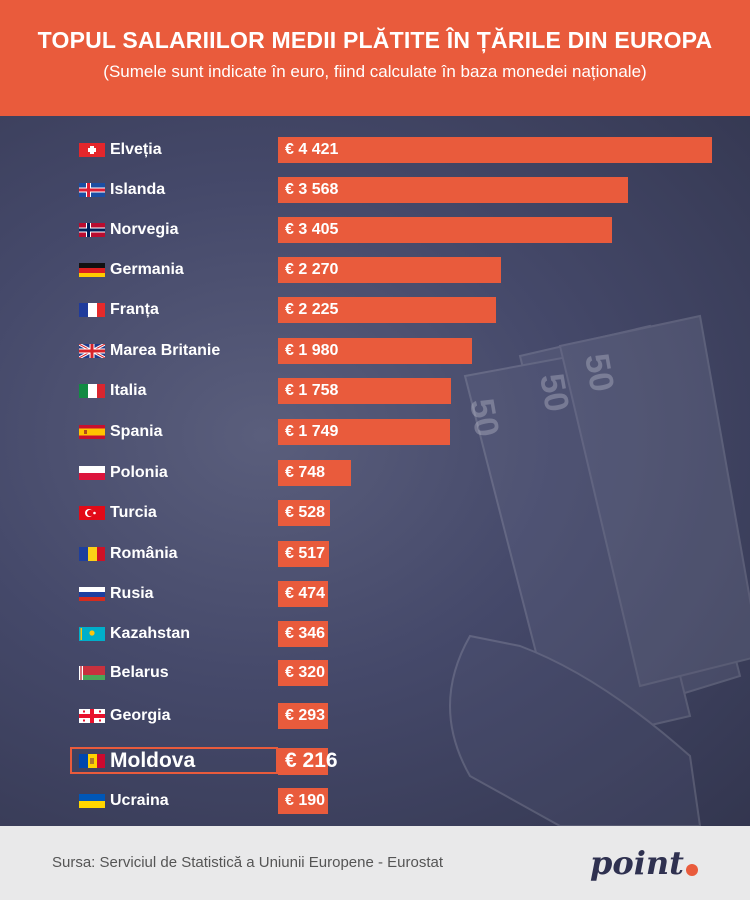  What do you see at coordinates (92, 673) in the screenshot?
I see `flag-belarus-icon` at bounding box center [92, 673].